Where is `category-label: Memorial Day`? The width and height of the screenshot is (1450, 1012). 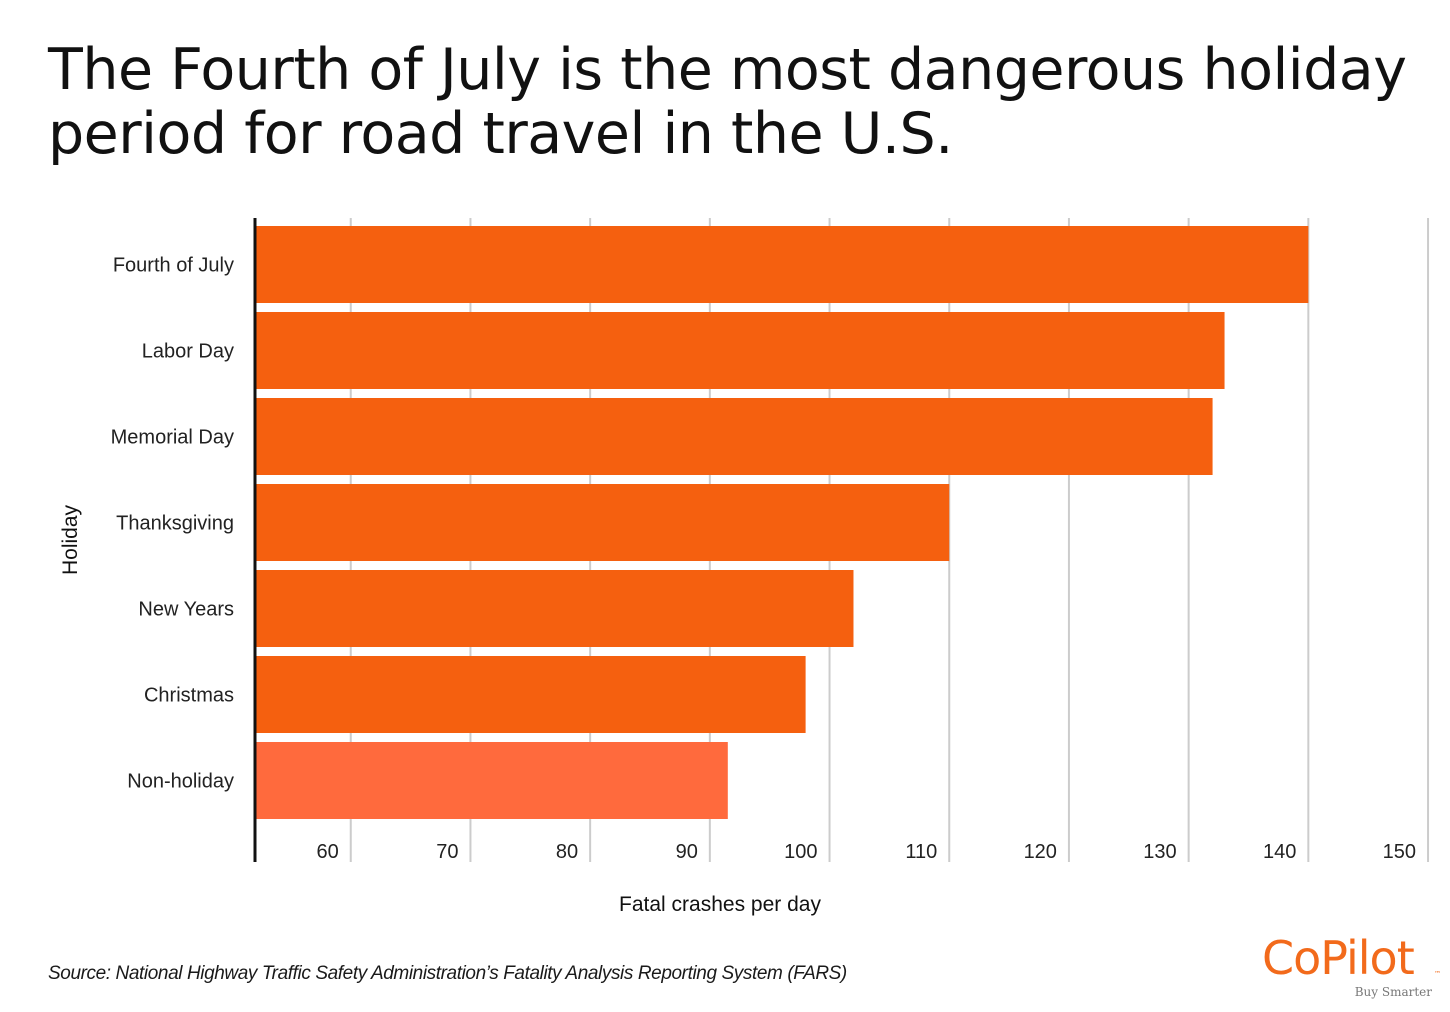 category-label: Memorial Day is located at coordinates (172, 438).